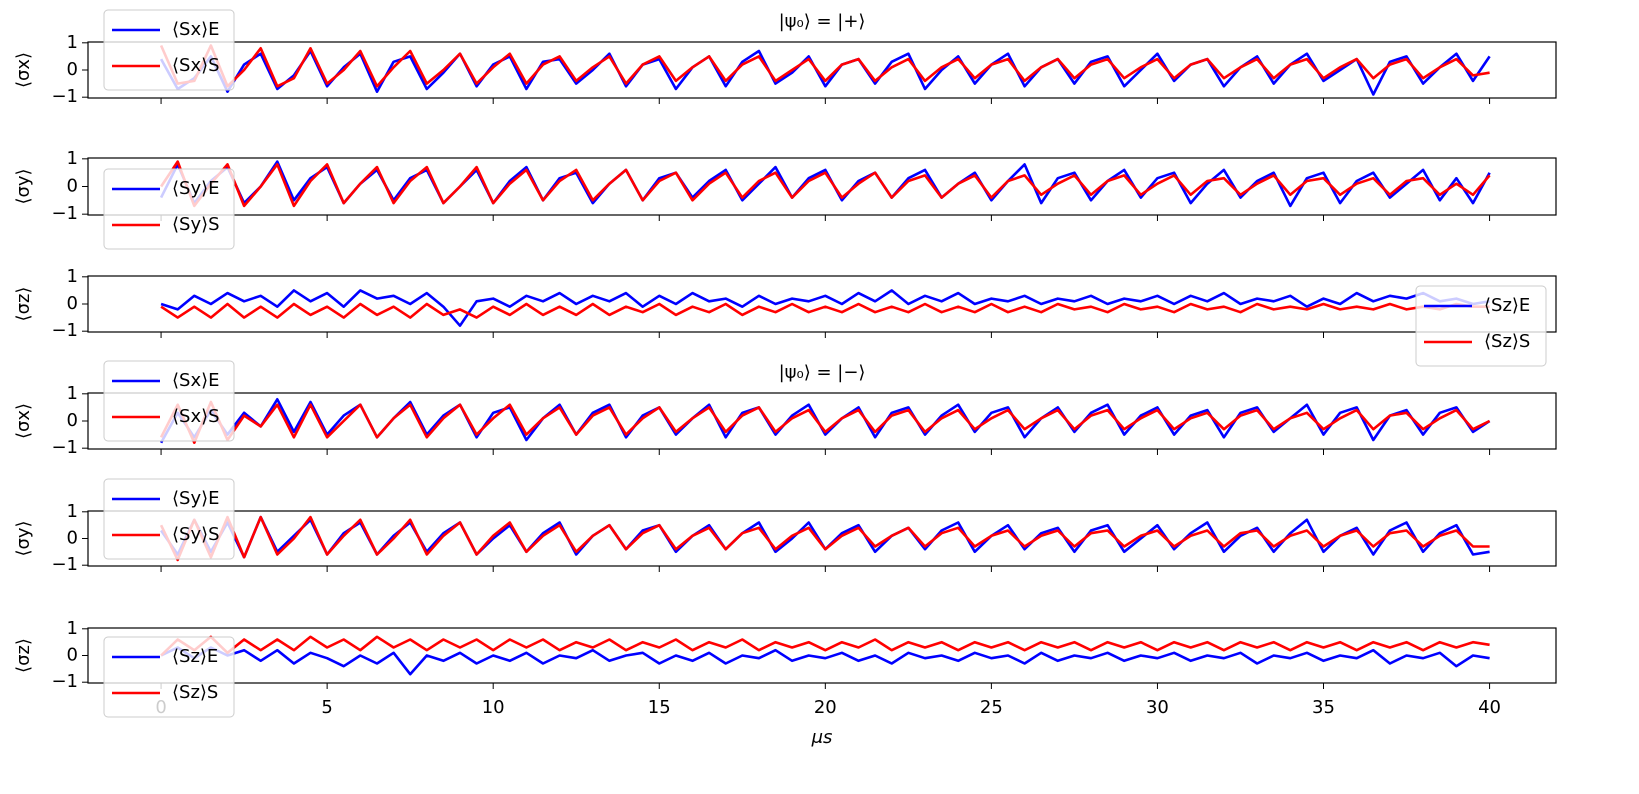 The image size is (1639, 794). I want to click on x-tick-label: 15, so click(659, 707).